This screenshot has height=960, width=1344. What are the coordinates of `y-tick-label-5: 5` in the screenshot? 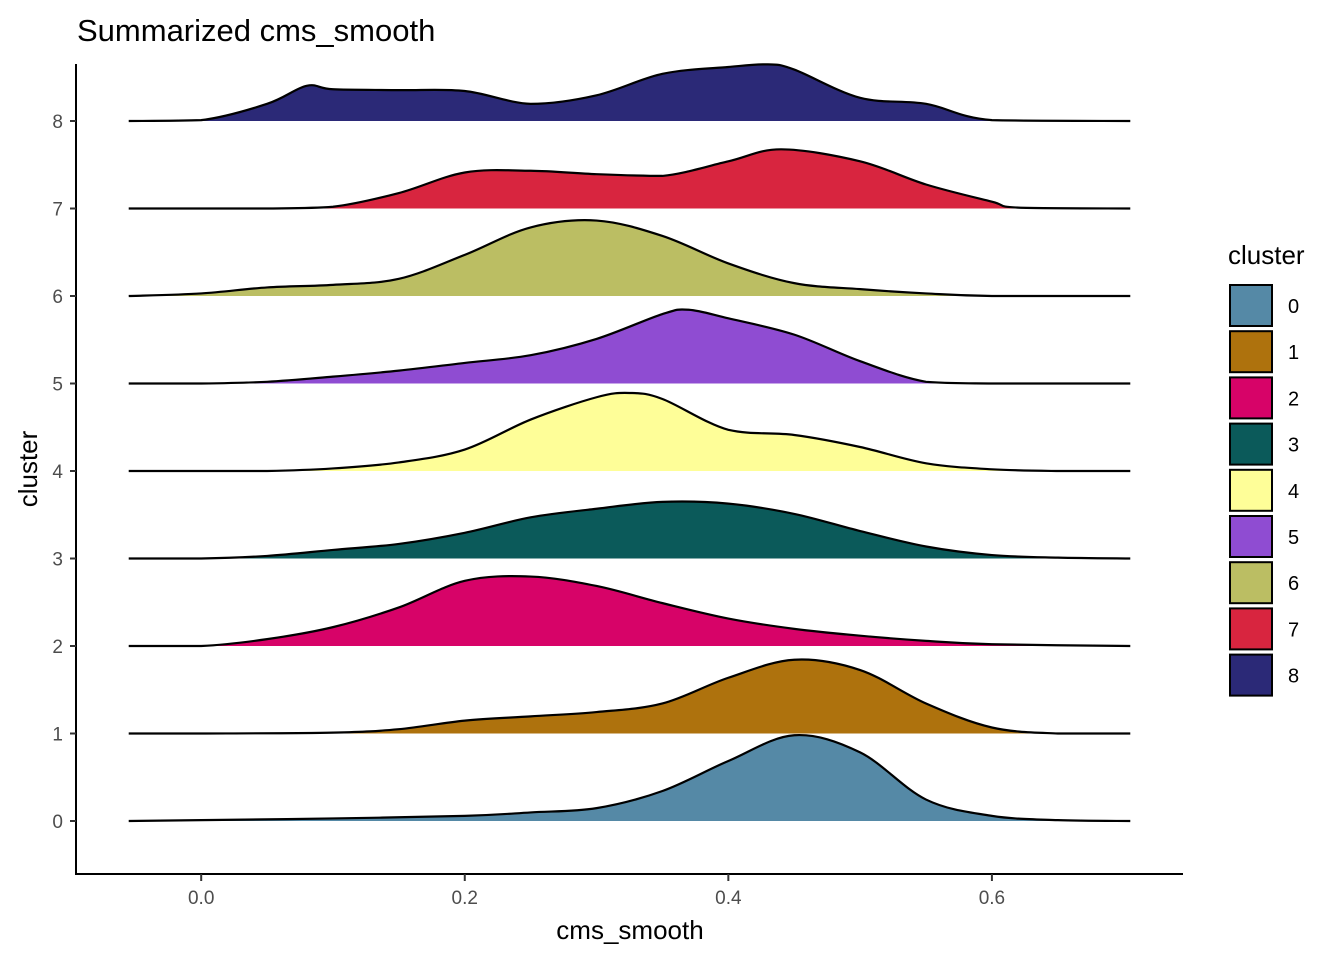 It's located at (57, 385).